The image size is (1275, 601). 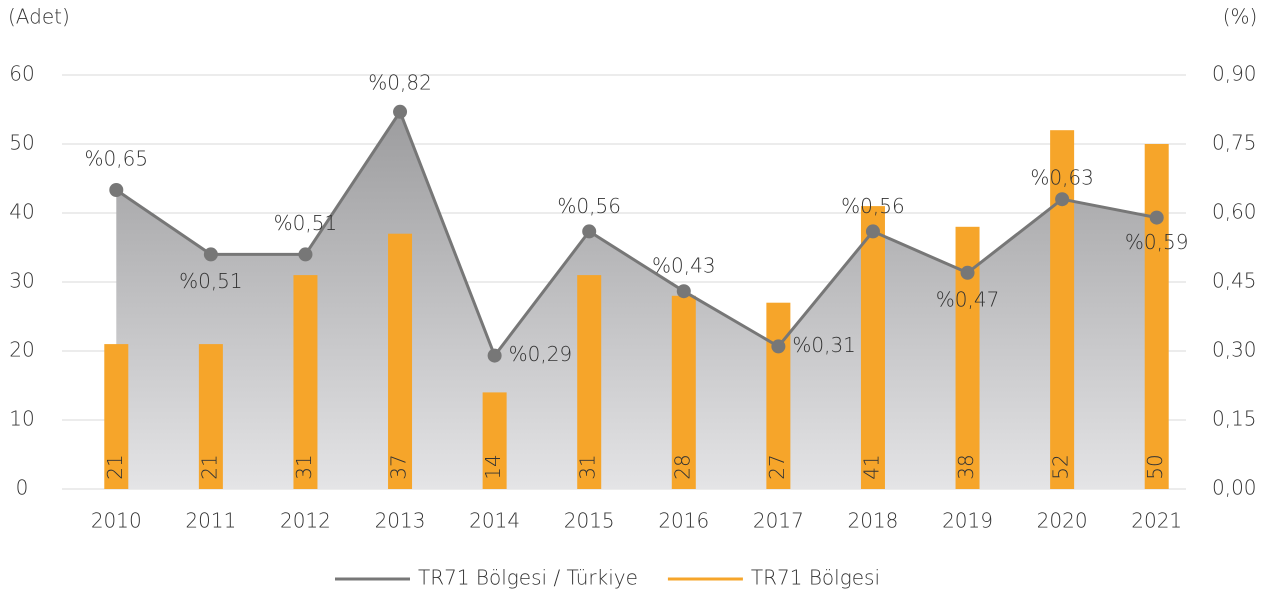 What do you see at coordinates (21, 281) in the screenshot?
I see `y-tick-label: 30` at bounding box center [21, 281].